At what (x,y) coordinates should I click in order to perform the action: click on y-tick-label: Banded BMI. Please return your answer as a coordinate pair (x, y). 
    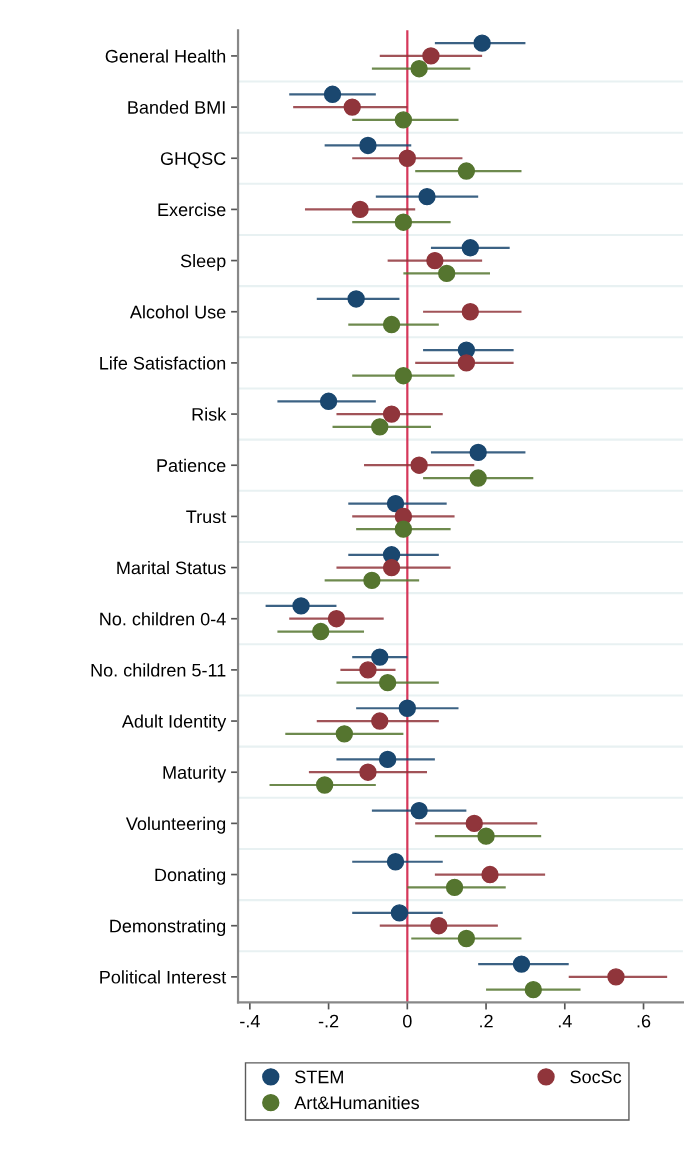
    Looking at the image, I should click on (176, 107).